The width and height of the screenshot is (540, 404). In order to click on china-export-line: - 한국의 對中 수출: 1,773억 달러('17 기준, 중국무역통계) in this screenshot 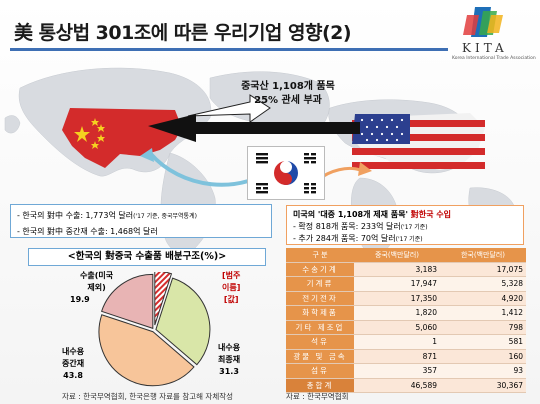, I will do `click(141, 216)`.